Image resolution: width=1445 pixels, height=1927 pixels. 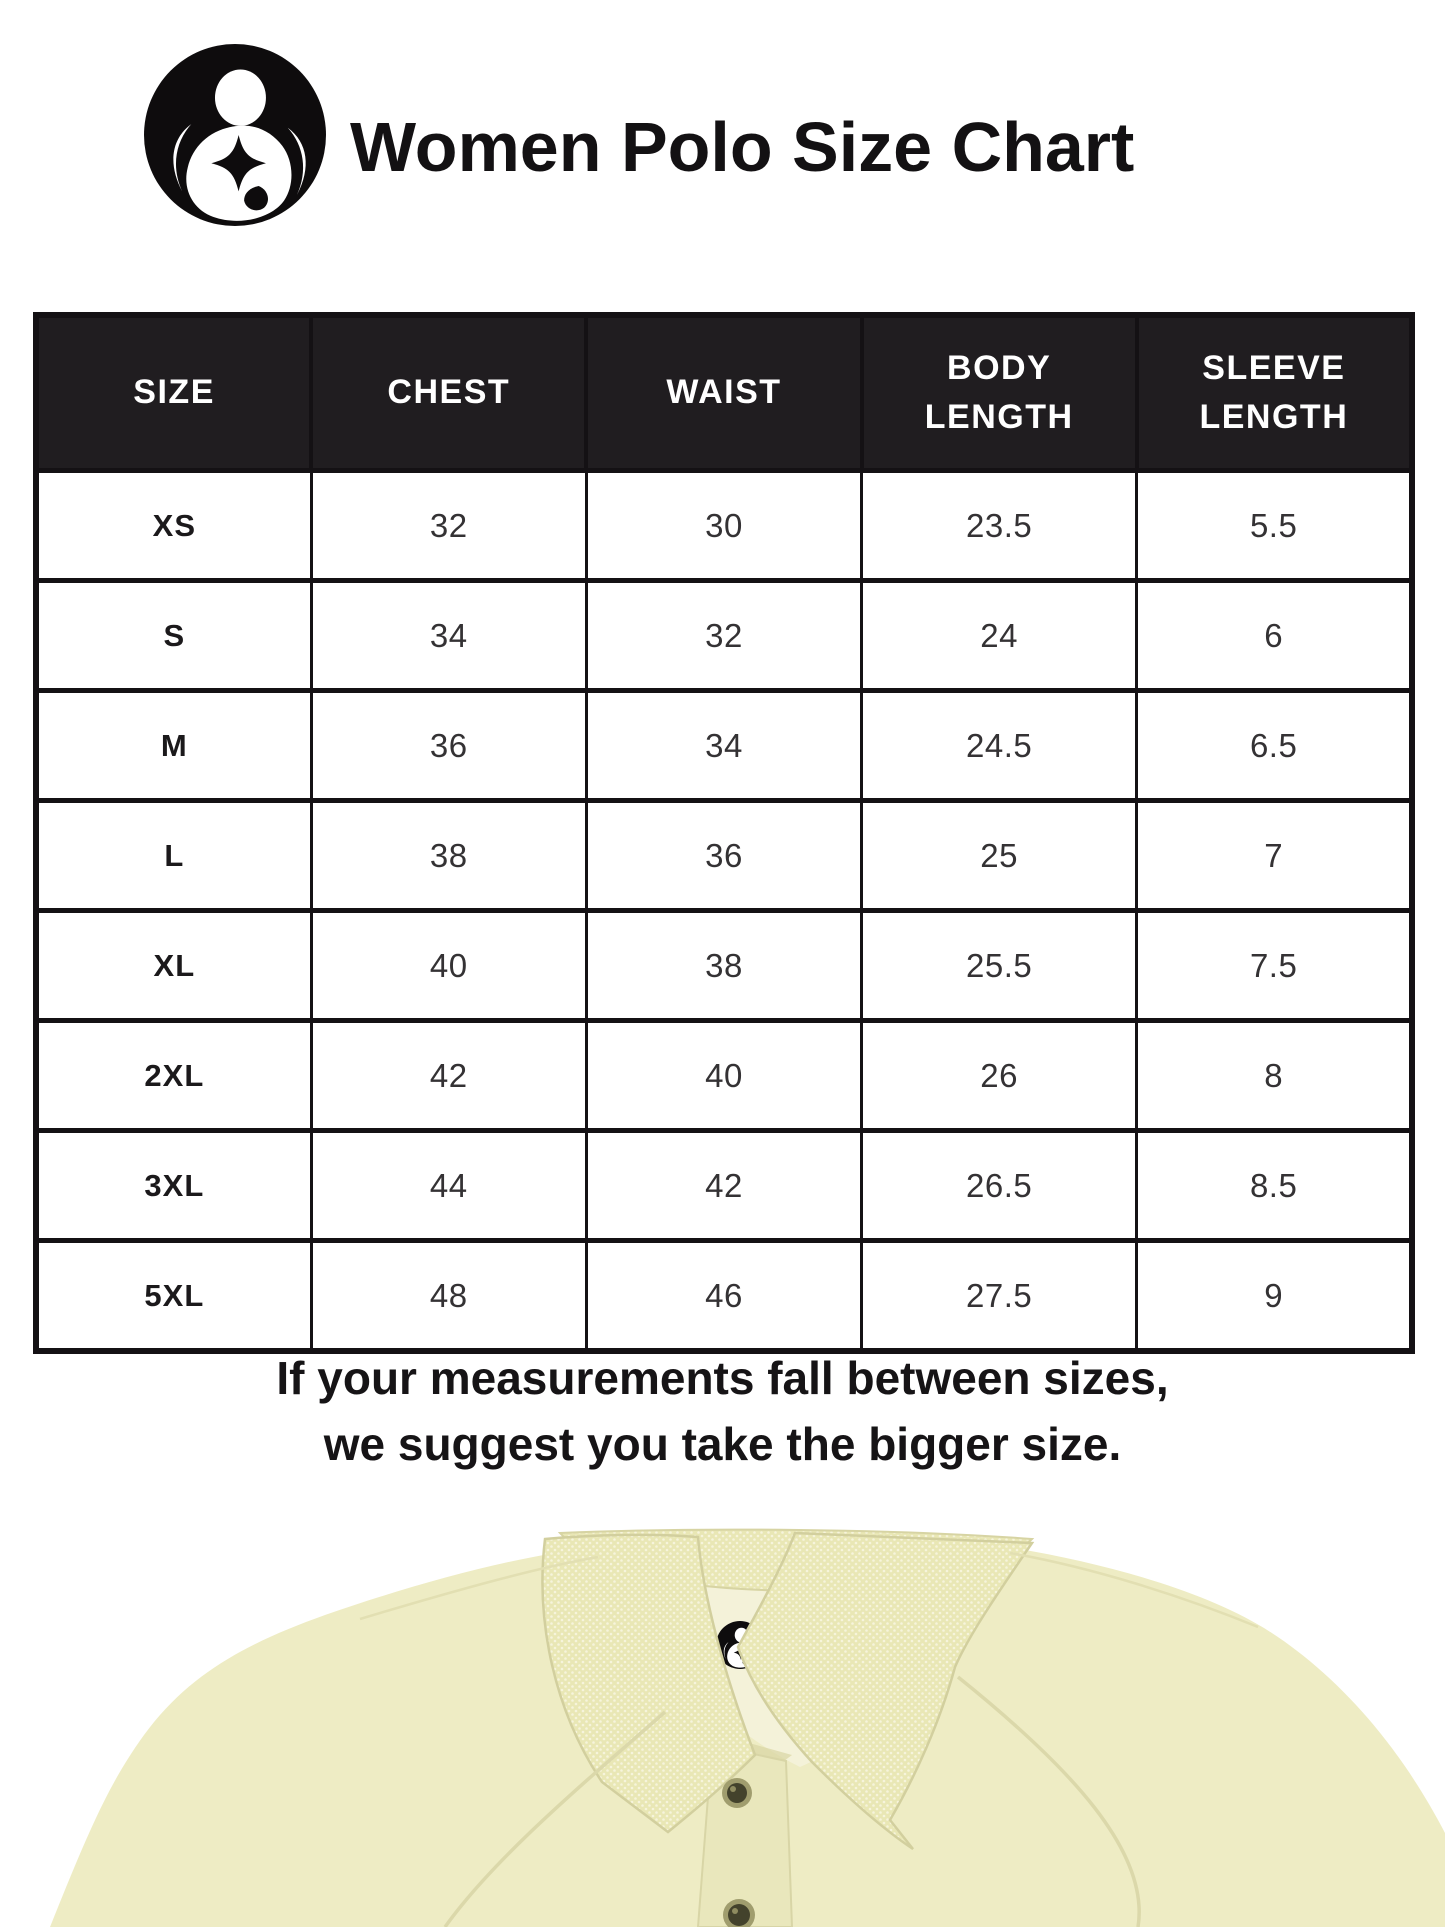 What do you see at coordinates (739, 1913) in the screenshot?
I see `shirt-button-bottom` at bounding box center [739, 1913].